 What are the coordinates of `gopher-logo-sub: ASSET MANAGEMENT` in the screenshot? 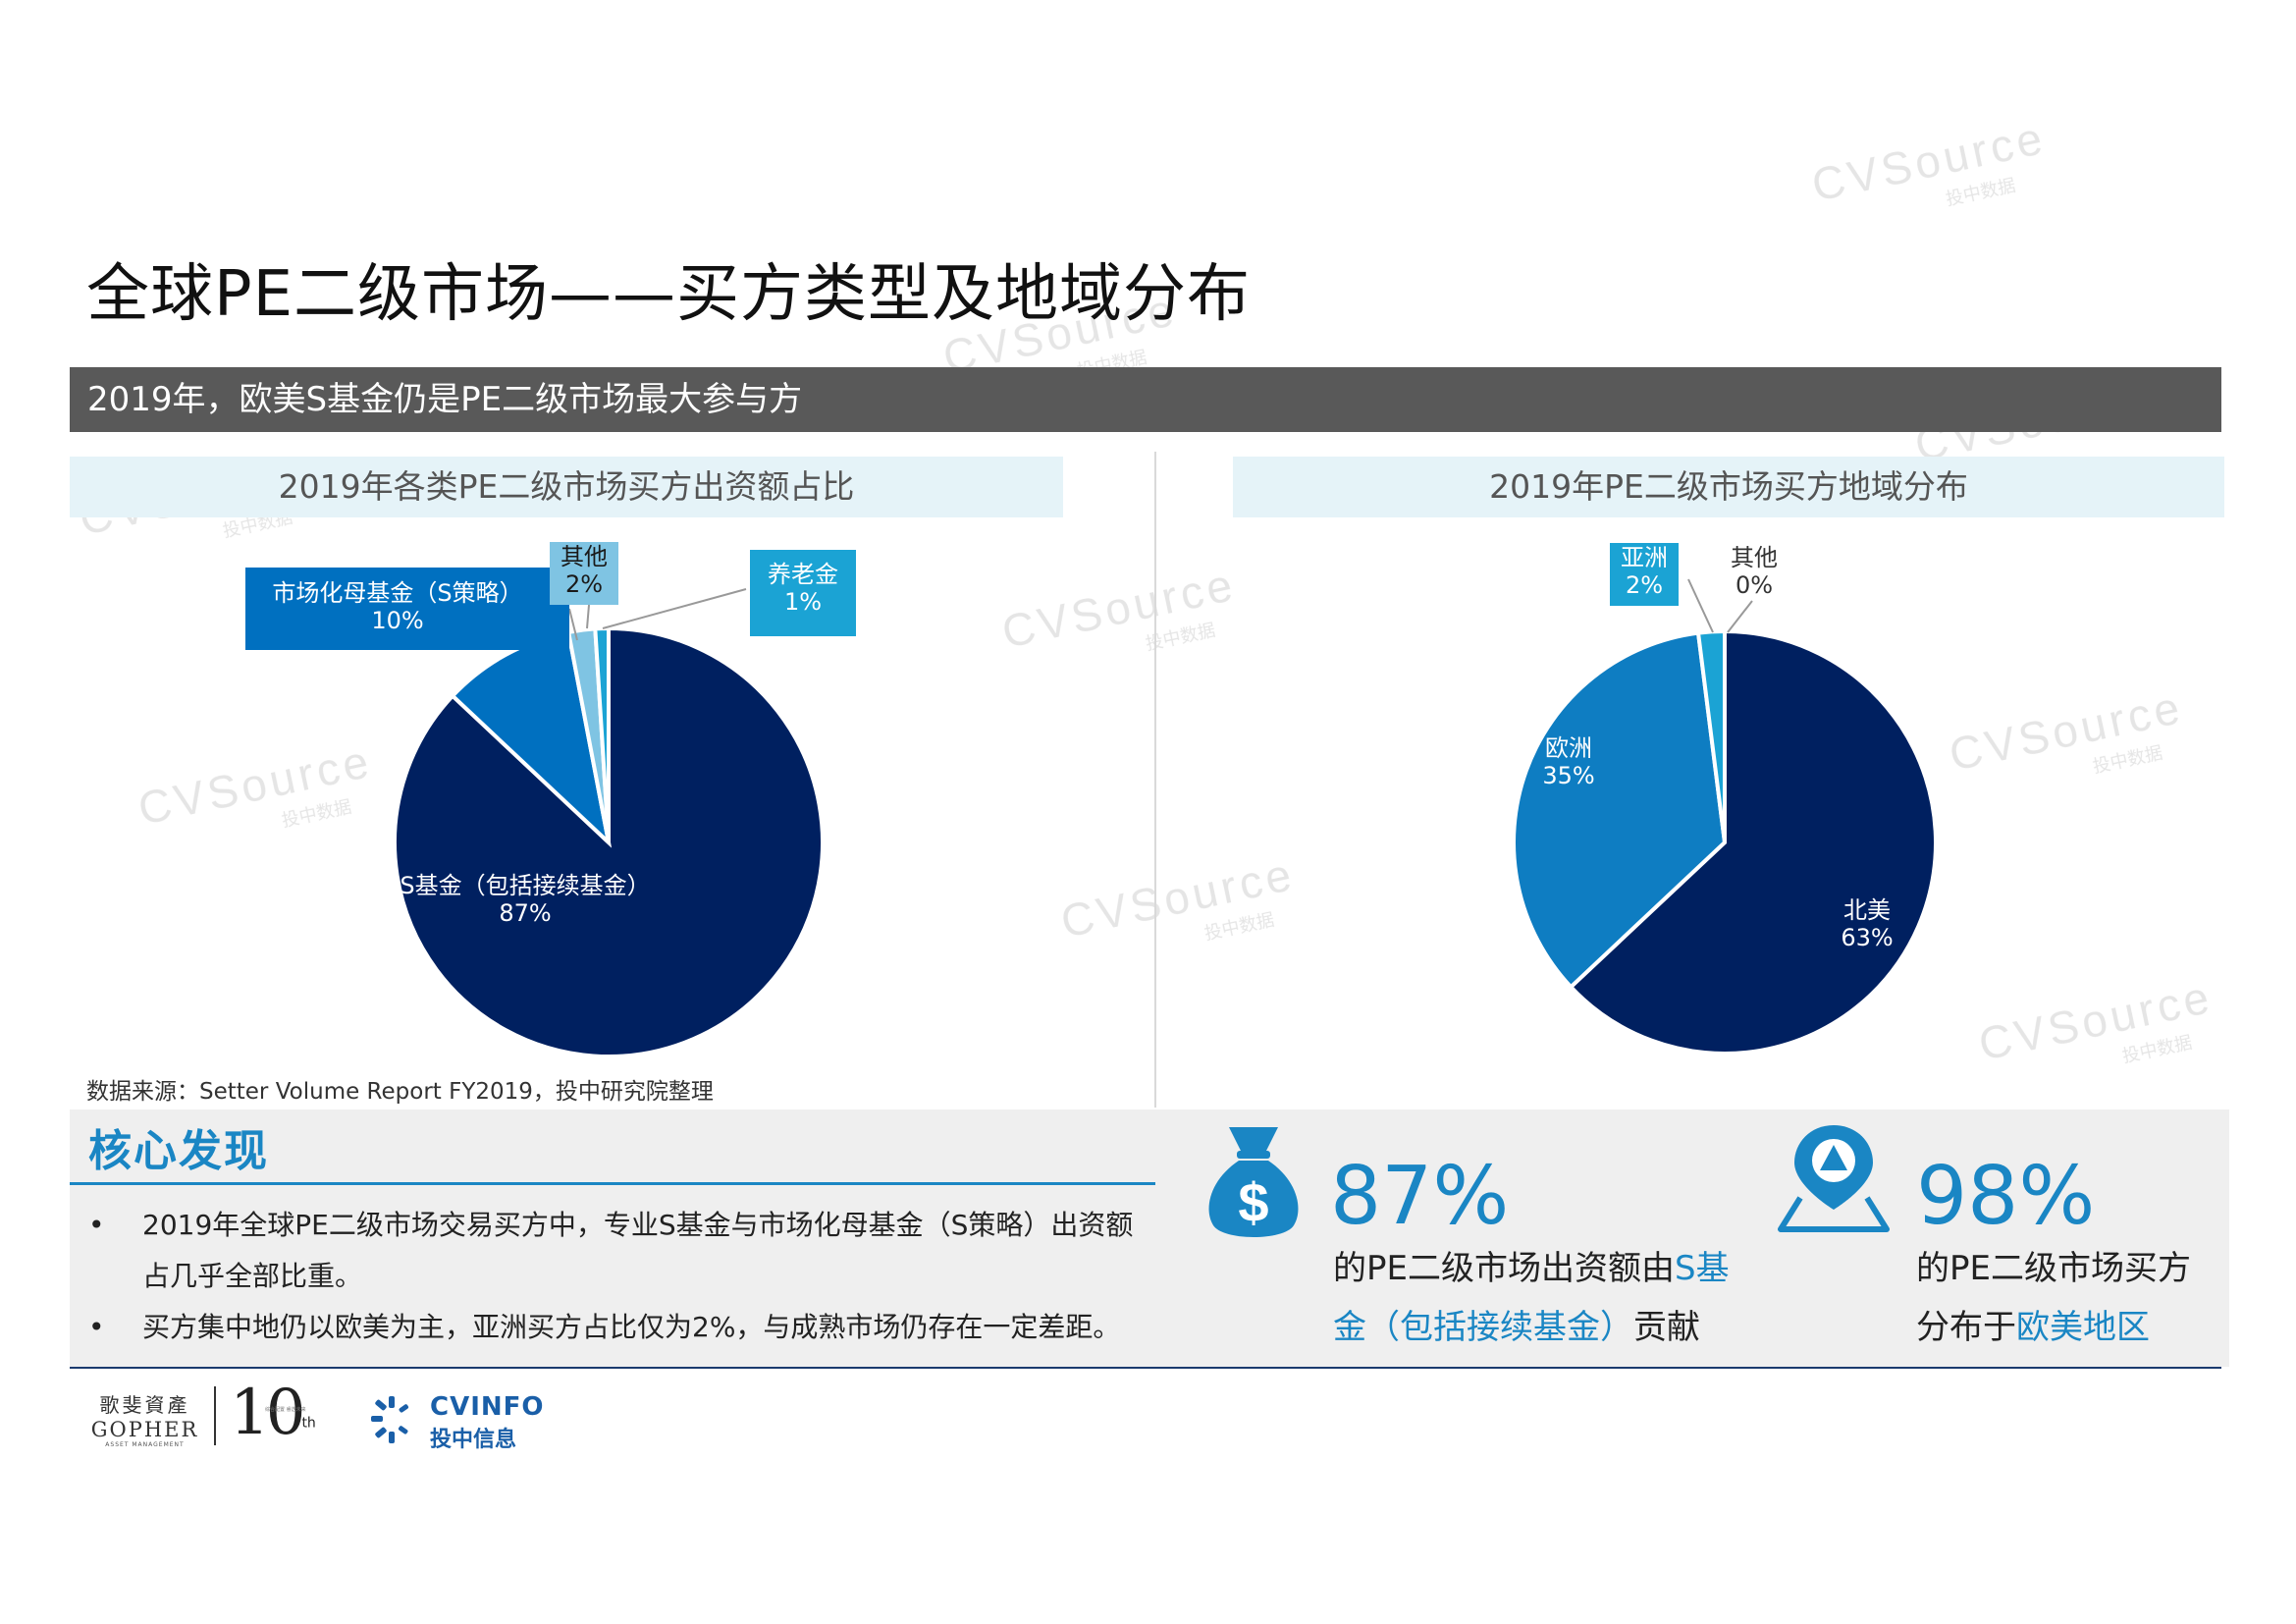 It's located at (145, 1444).